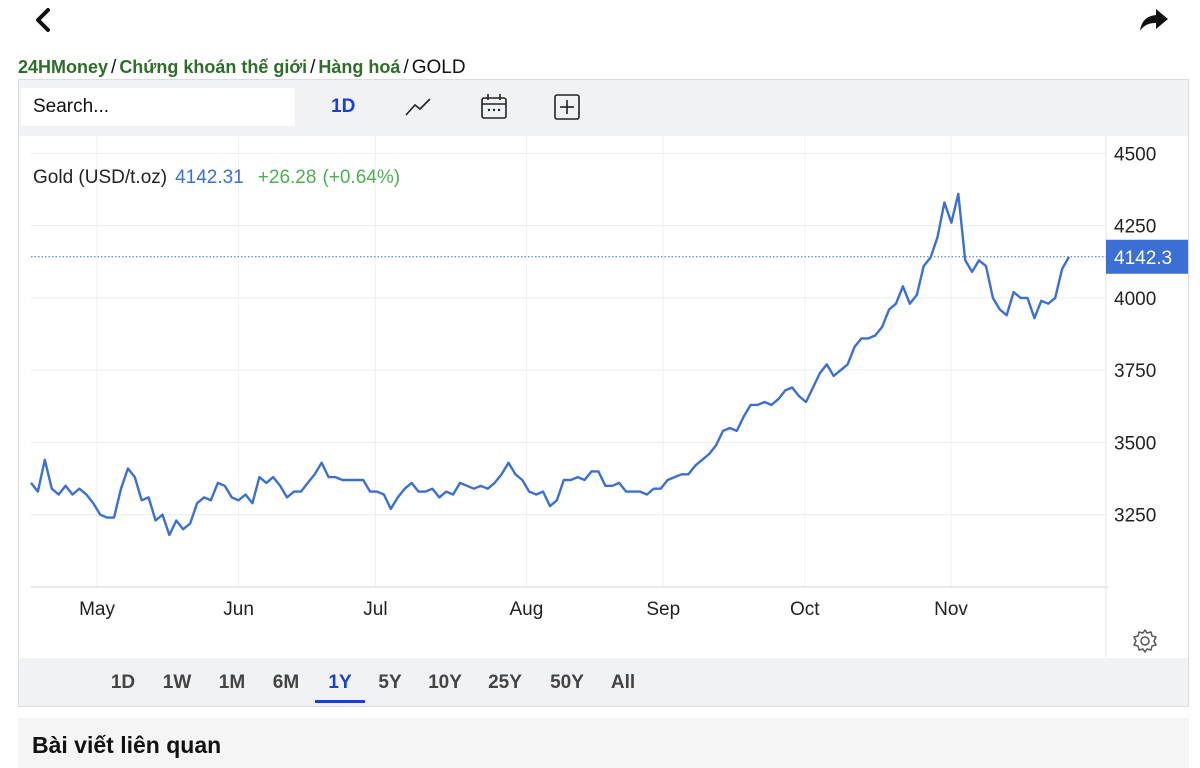 The width and height of the screenshot is (1200, 768). I want to click on legend-change: +26.28, so click(287, 177).